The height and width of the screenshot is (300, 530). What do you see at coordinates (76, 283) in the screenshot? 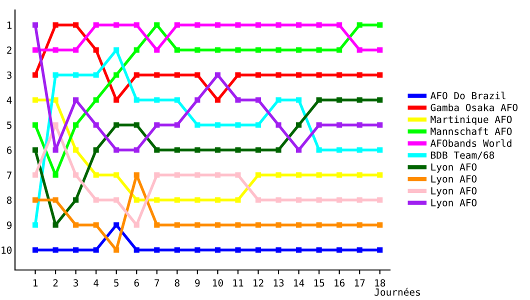
I see `x-tick-label: 3` at bounding box center [76, 283].